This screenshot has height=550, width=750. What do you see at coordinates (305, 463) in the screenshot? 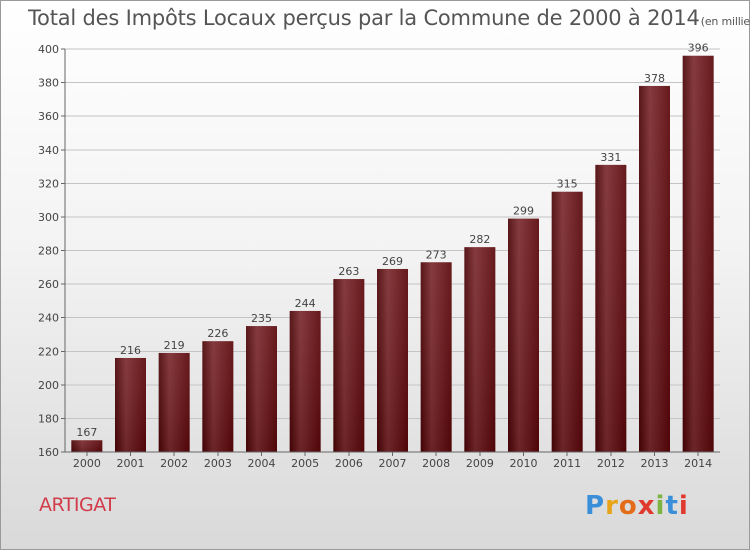
I see `x-tick-label-2005: 2005` at bounding box center [305, 463].